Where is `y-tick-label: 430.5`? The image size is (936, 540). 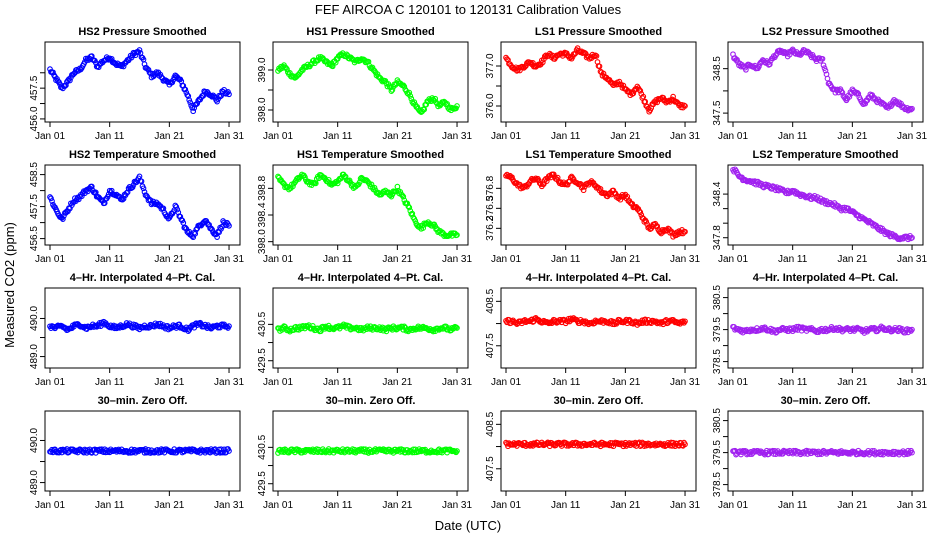
y-tick-label: 430.5 is located at coordinates (262, 446).